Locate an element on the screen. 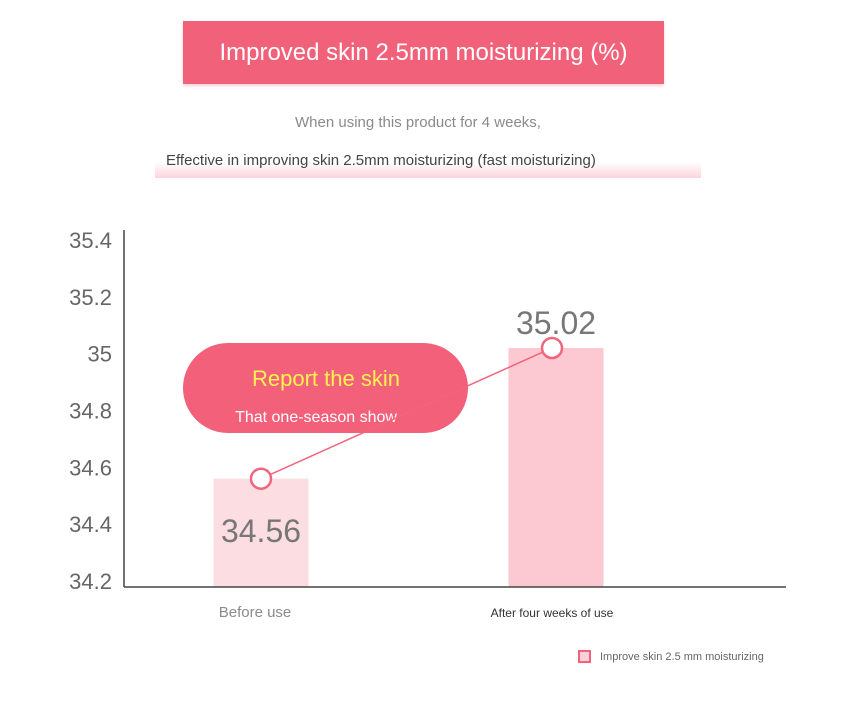 This screenshot has width=860, height=725. y-tick-label: 35.2 is located at coordinates (90, 297).